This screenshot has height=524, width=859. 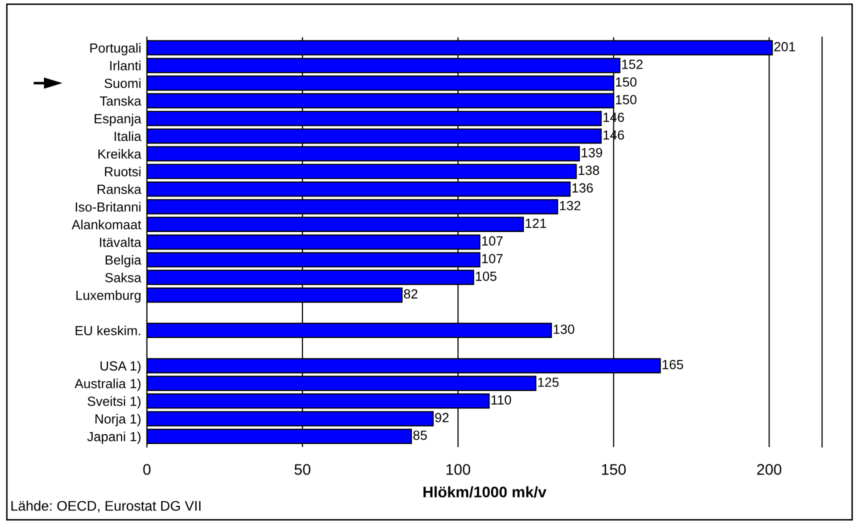 What do you see at coordinates (486, 276) in the screenshot?
I see `data-label: 105` at bounding box center [486, 276].